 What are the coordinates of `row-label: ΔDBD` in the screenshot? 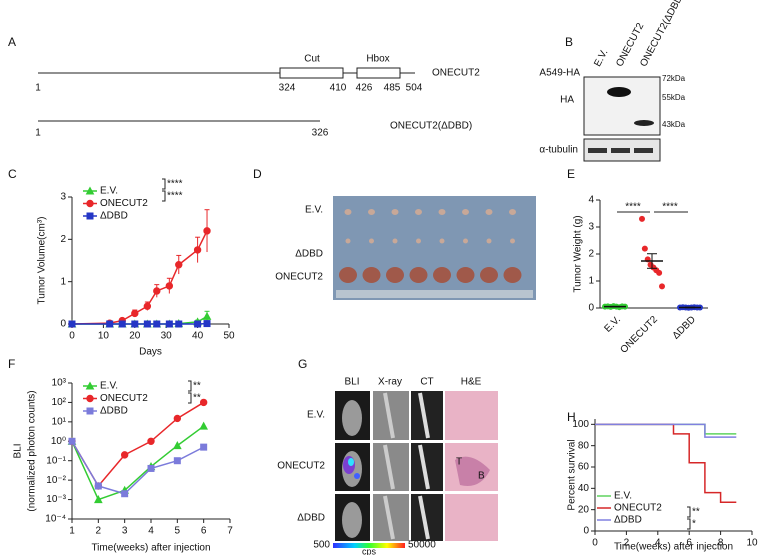 It's located at (309, 254).